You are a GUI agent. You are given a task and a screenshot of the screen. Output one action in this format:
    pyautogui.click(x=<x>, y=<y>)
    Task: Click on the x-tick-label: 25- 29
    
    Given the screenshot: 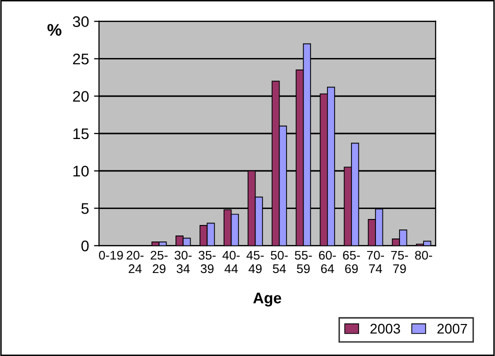 What is the action you would take?
    pyautogui.click(x=159, y=262)
    